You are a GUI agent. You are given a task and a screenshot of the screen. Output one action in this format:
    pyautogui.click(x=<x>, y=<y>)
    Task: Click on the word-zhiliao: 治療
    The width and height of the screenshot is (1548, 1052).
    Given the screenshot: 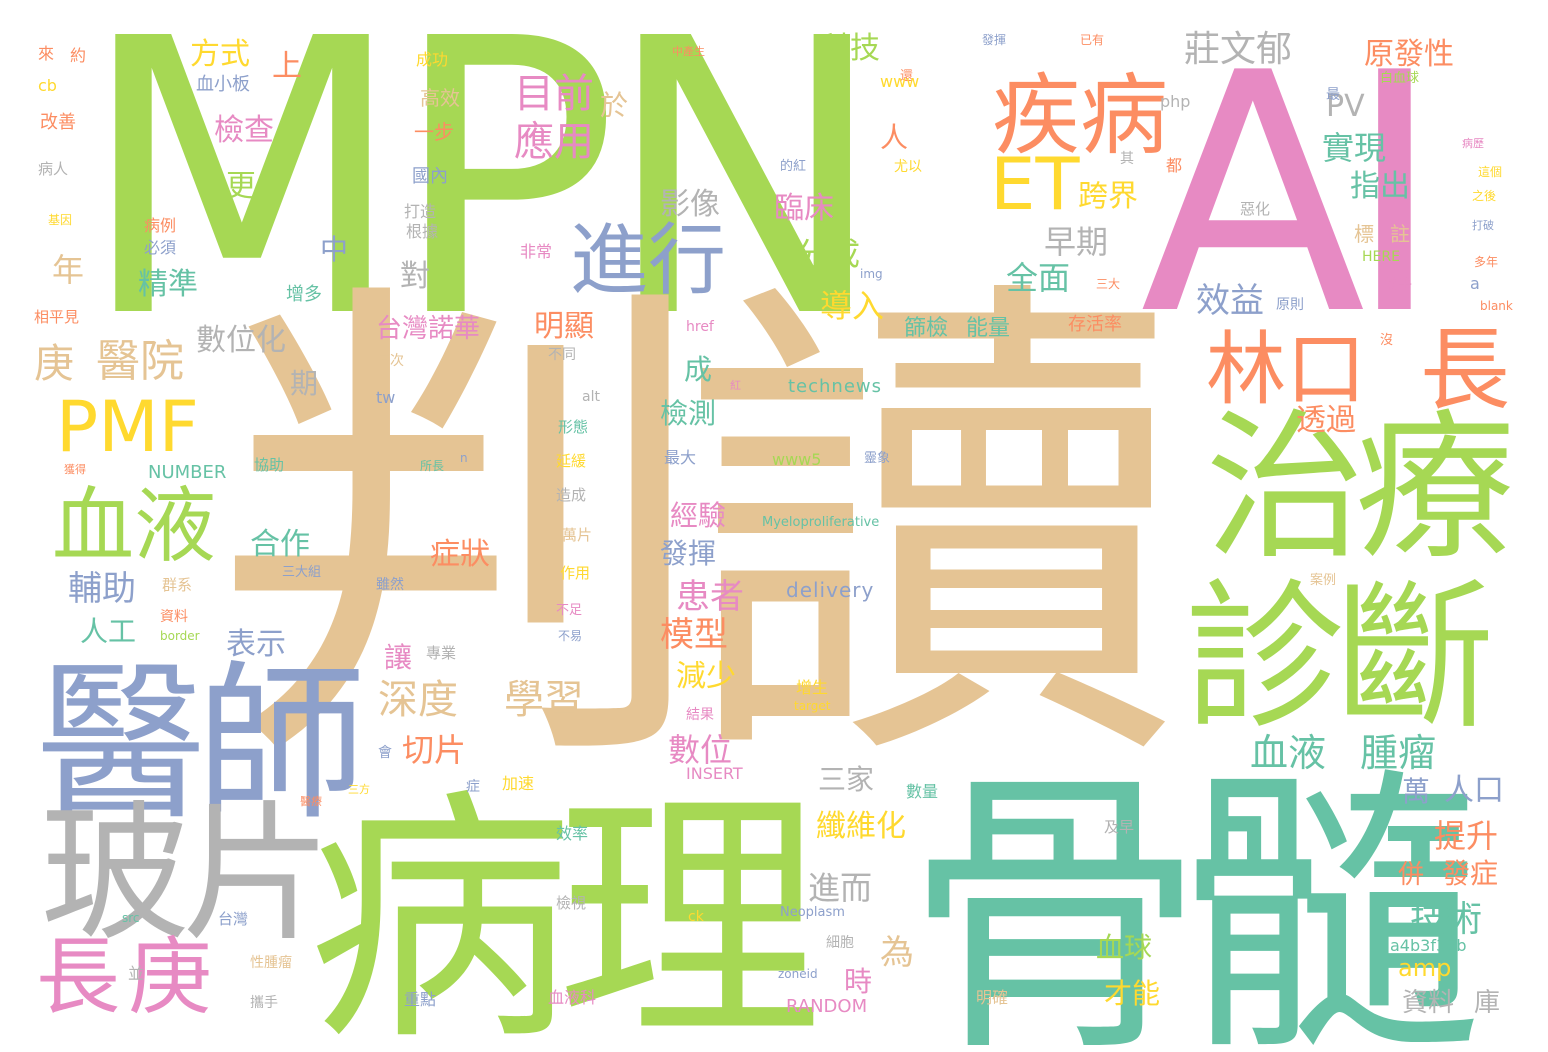 What is the action you would take?
    pyautogui.click(x=1360, y=487)
    